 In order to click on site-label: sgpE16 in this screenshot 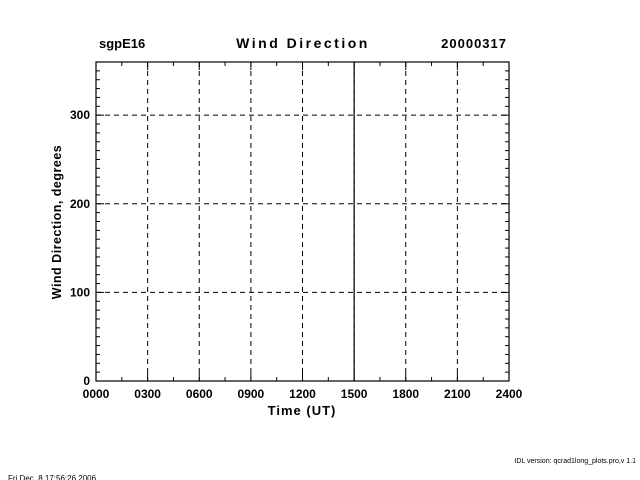, I will do `click(122, 43)`.